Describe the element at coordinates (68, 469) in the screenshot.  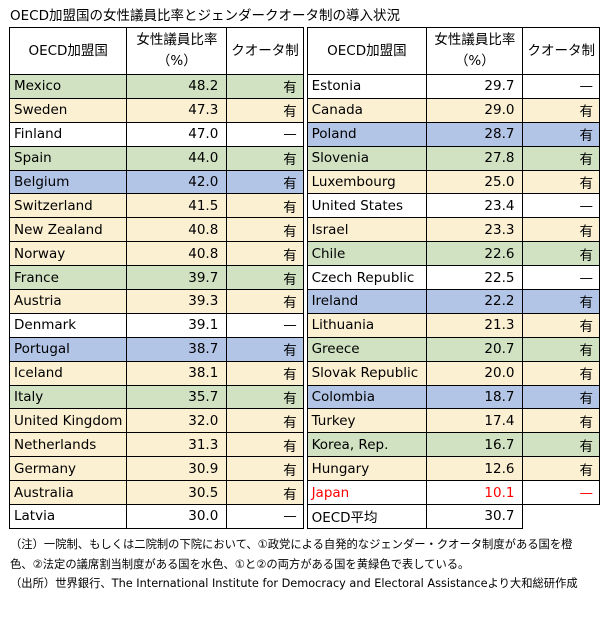
I see `country-cell: Germany` at that location.